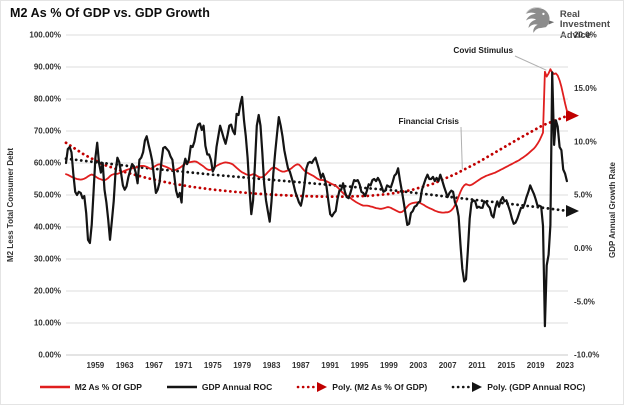  I want to click on legend-label: M2 As % Of GDP, so click(108, 387).